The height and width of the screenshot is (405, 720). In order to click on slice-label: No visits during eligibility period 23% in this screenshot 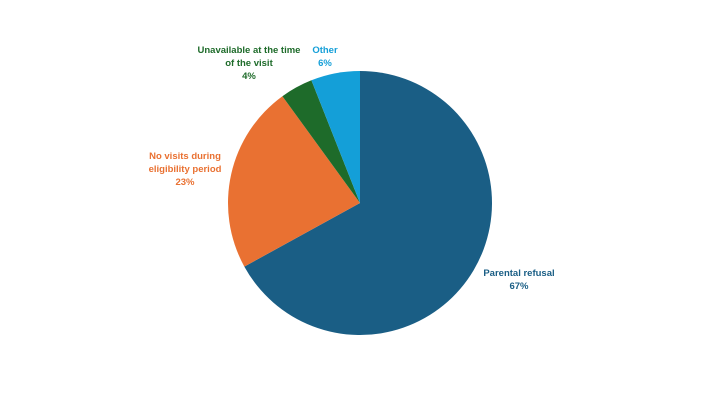, I will do `click(185, 169)`.